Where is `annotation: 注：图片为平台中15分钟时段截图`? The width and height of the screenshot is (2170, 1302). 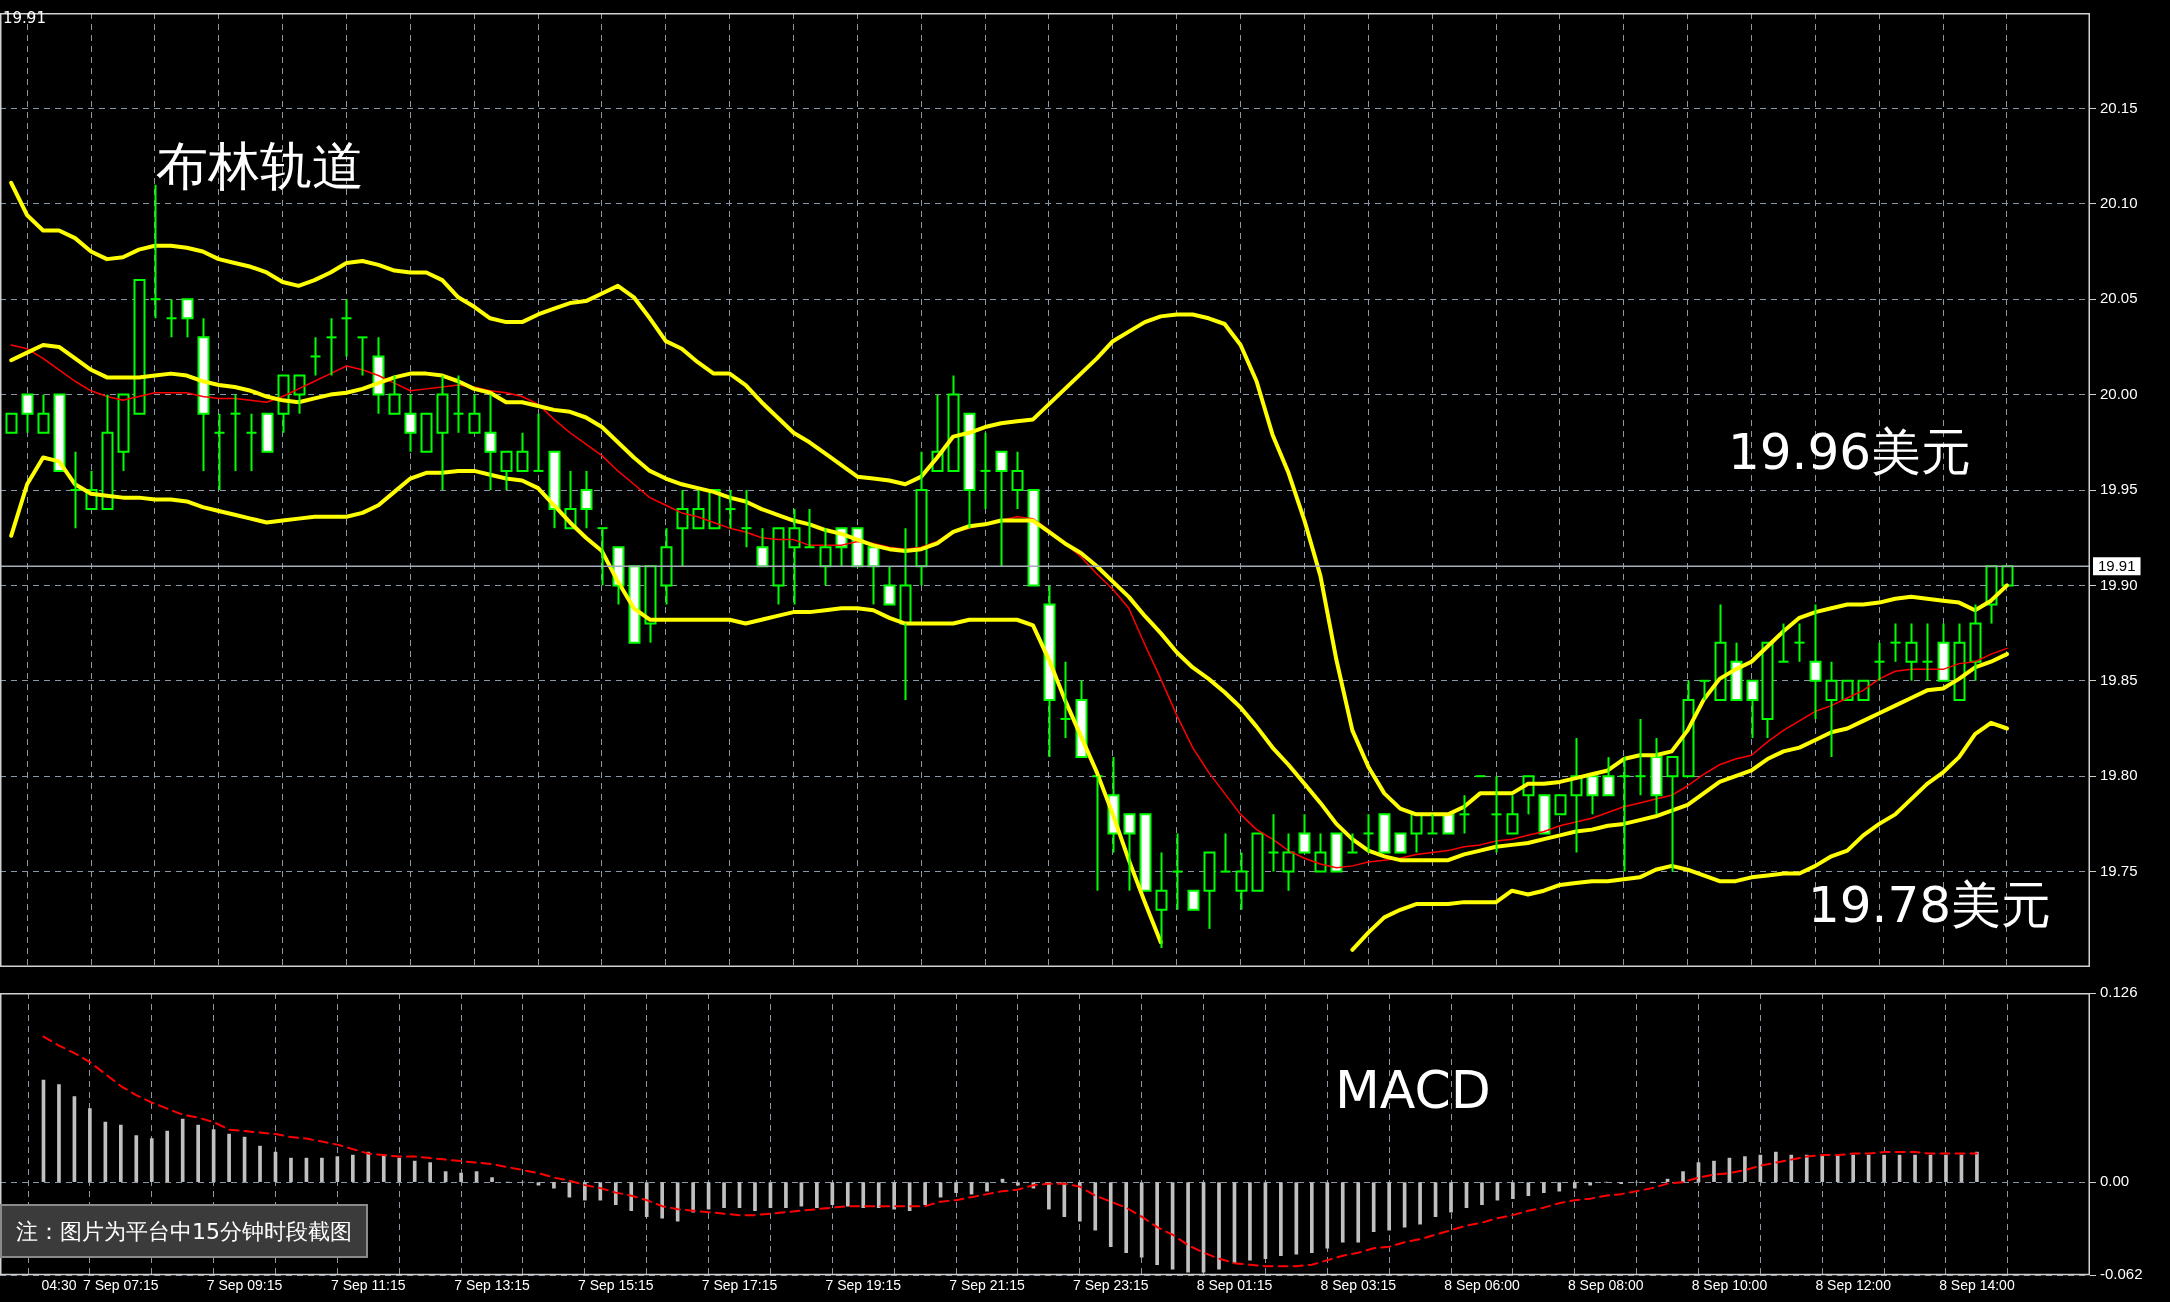 annotation: 注：图片为平台中15分钟时段截图 is located at coordinates (184, 1231).